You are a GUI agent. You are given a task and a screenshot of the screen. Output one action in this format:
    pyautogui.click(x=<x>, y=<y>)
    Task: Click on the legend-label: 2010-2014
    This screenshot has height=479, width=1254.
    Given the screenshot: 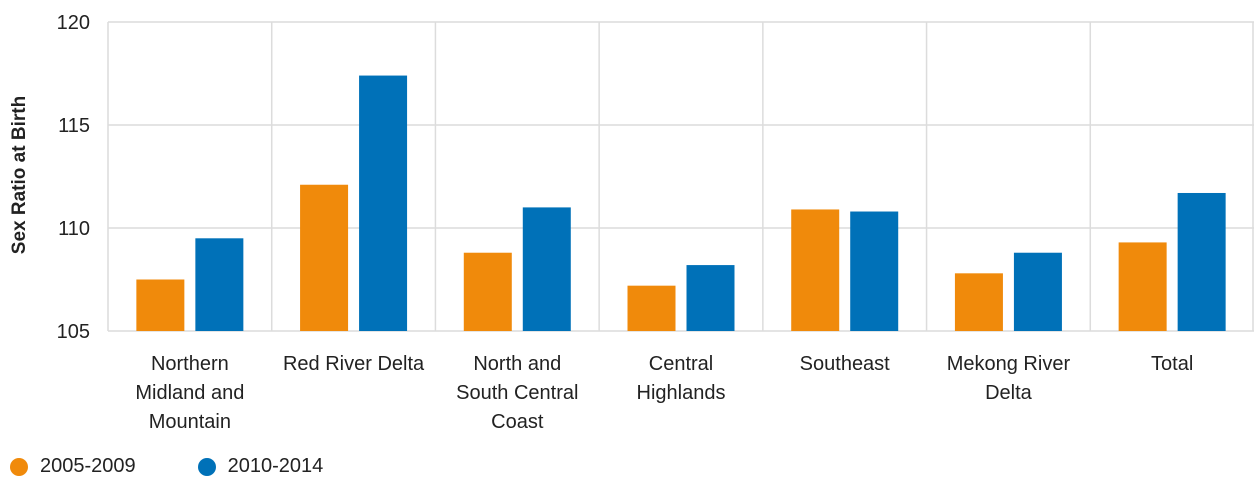 What is the action you would take?
    pyautogui.click(x=275, y=466)
    